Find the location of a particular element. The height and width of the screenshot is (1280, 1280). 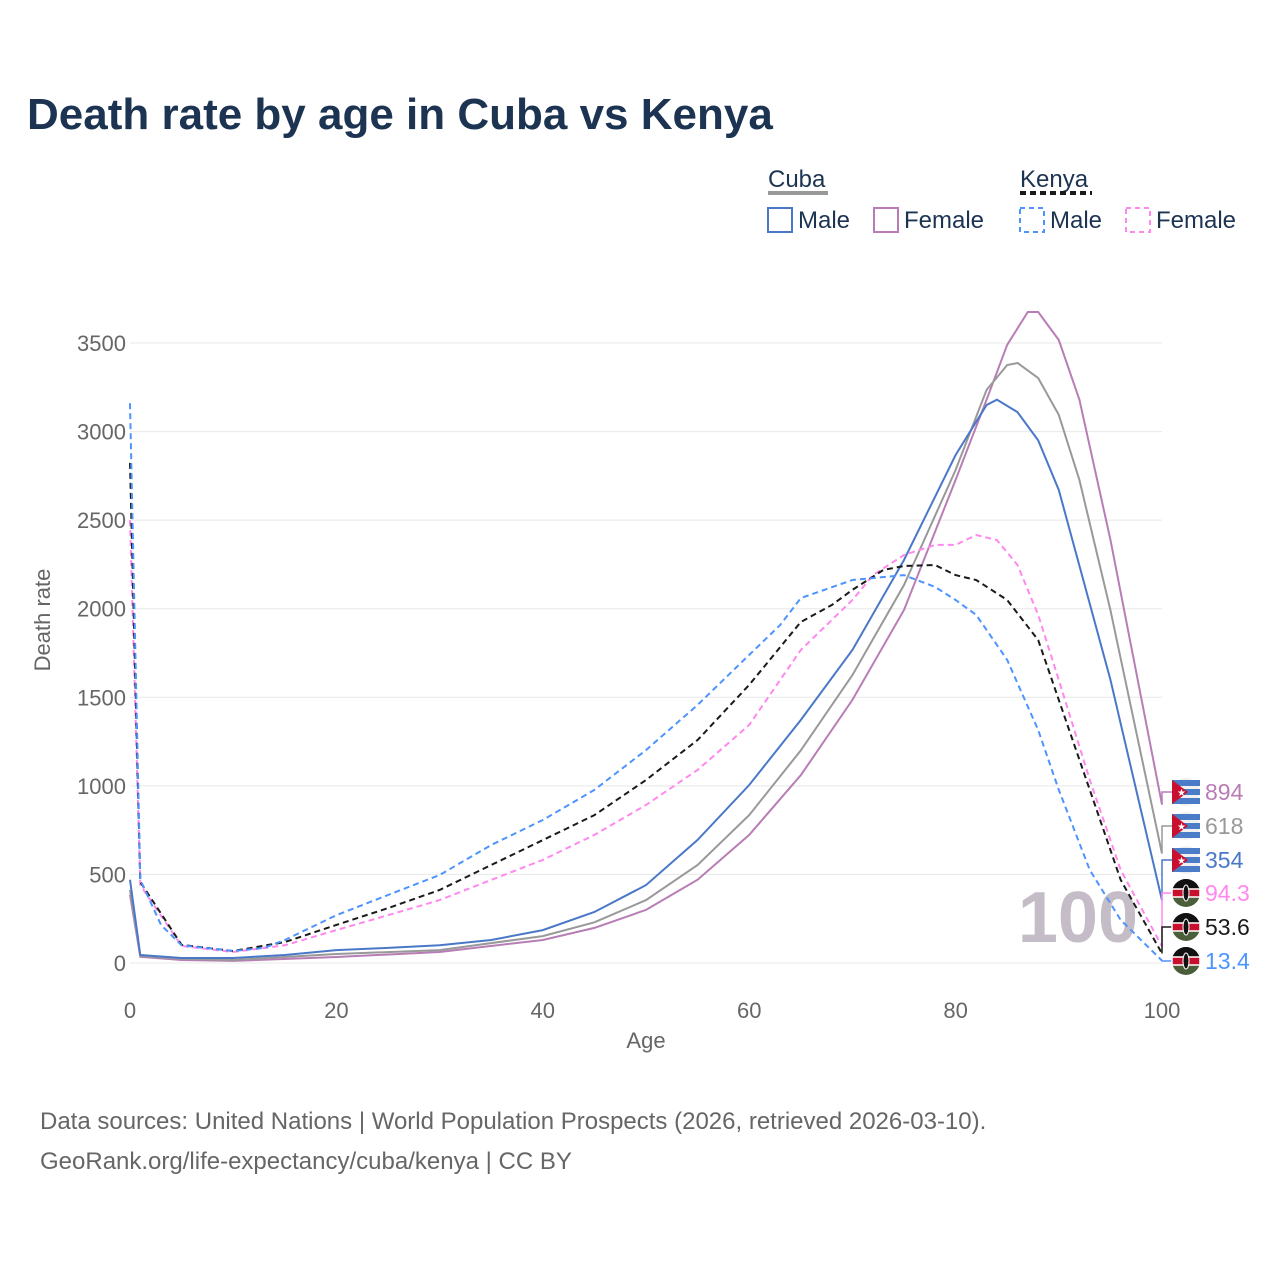

end-value-label: 618 is located at coordinates (1224, 826).